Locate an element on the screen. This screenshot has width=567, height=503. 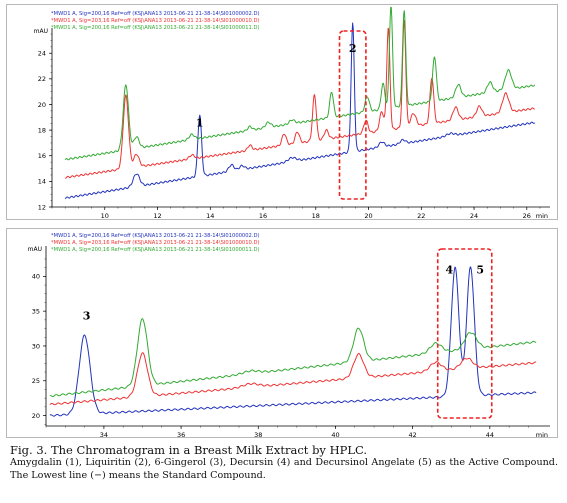
y-tick-label: 30 is located at coordinates (36, 346).